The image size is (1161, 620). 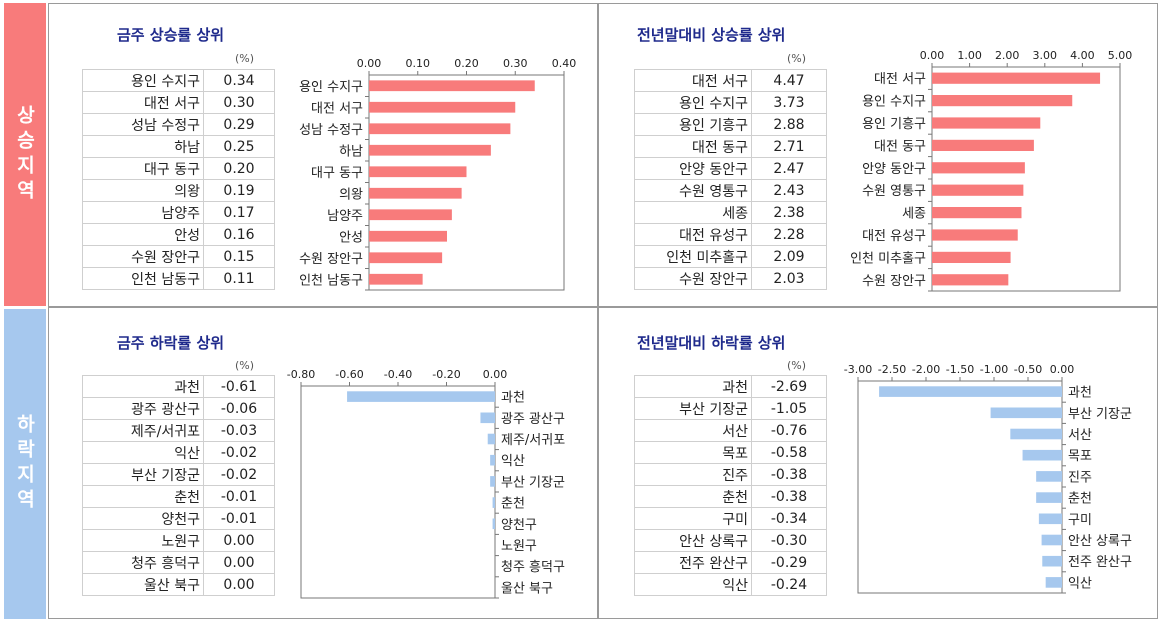 What do you see at coordinates (337, 173) in the screenshot?
I see `category-label: 대구 동구` at bounding box center [337, 173].